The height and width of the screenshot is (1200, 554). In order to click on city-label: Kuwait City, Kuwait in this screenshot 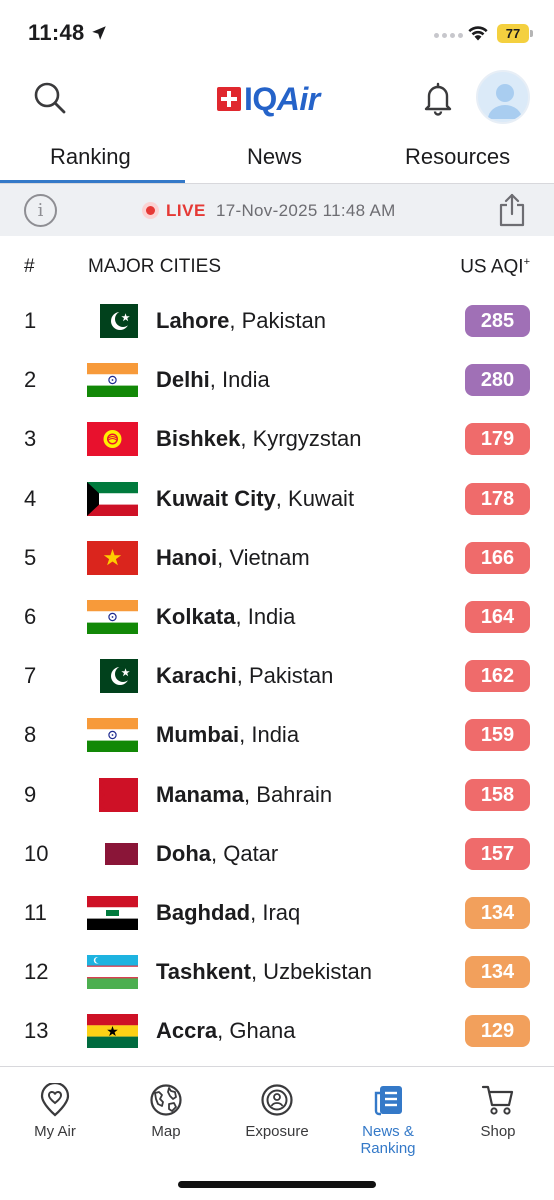, I will do `click(255, 499)`.